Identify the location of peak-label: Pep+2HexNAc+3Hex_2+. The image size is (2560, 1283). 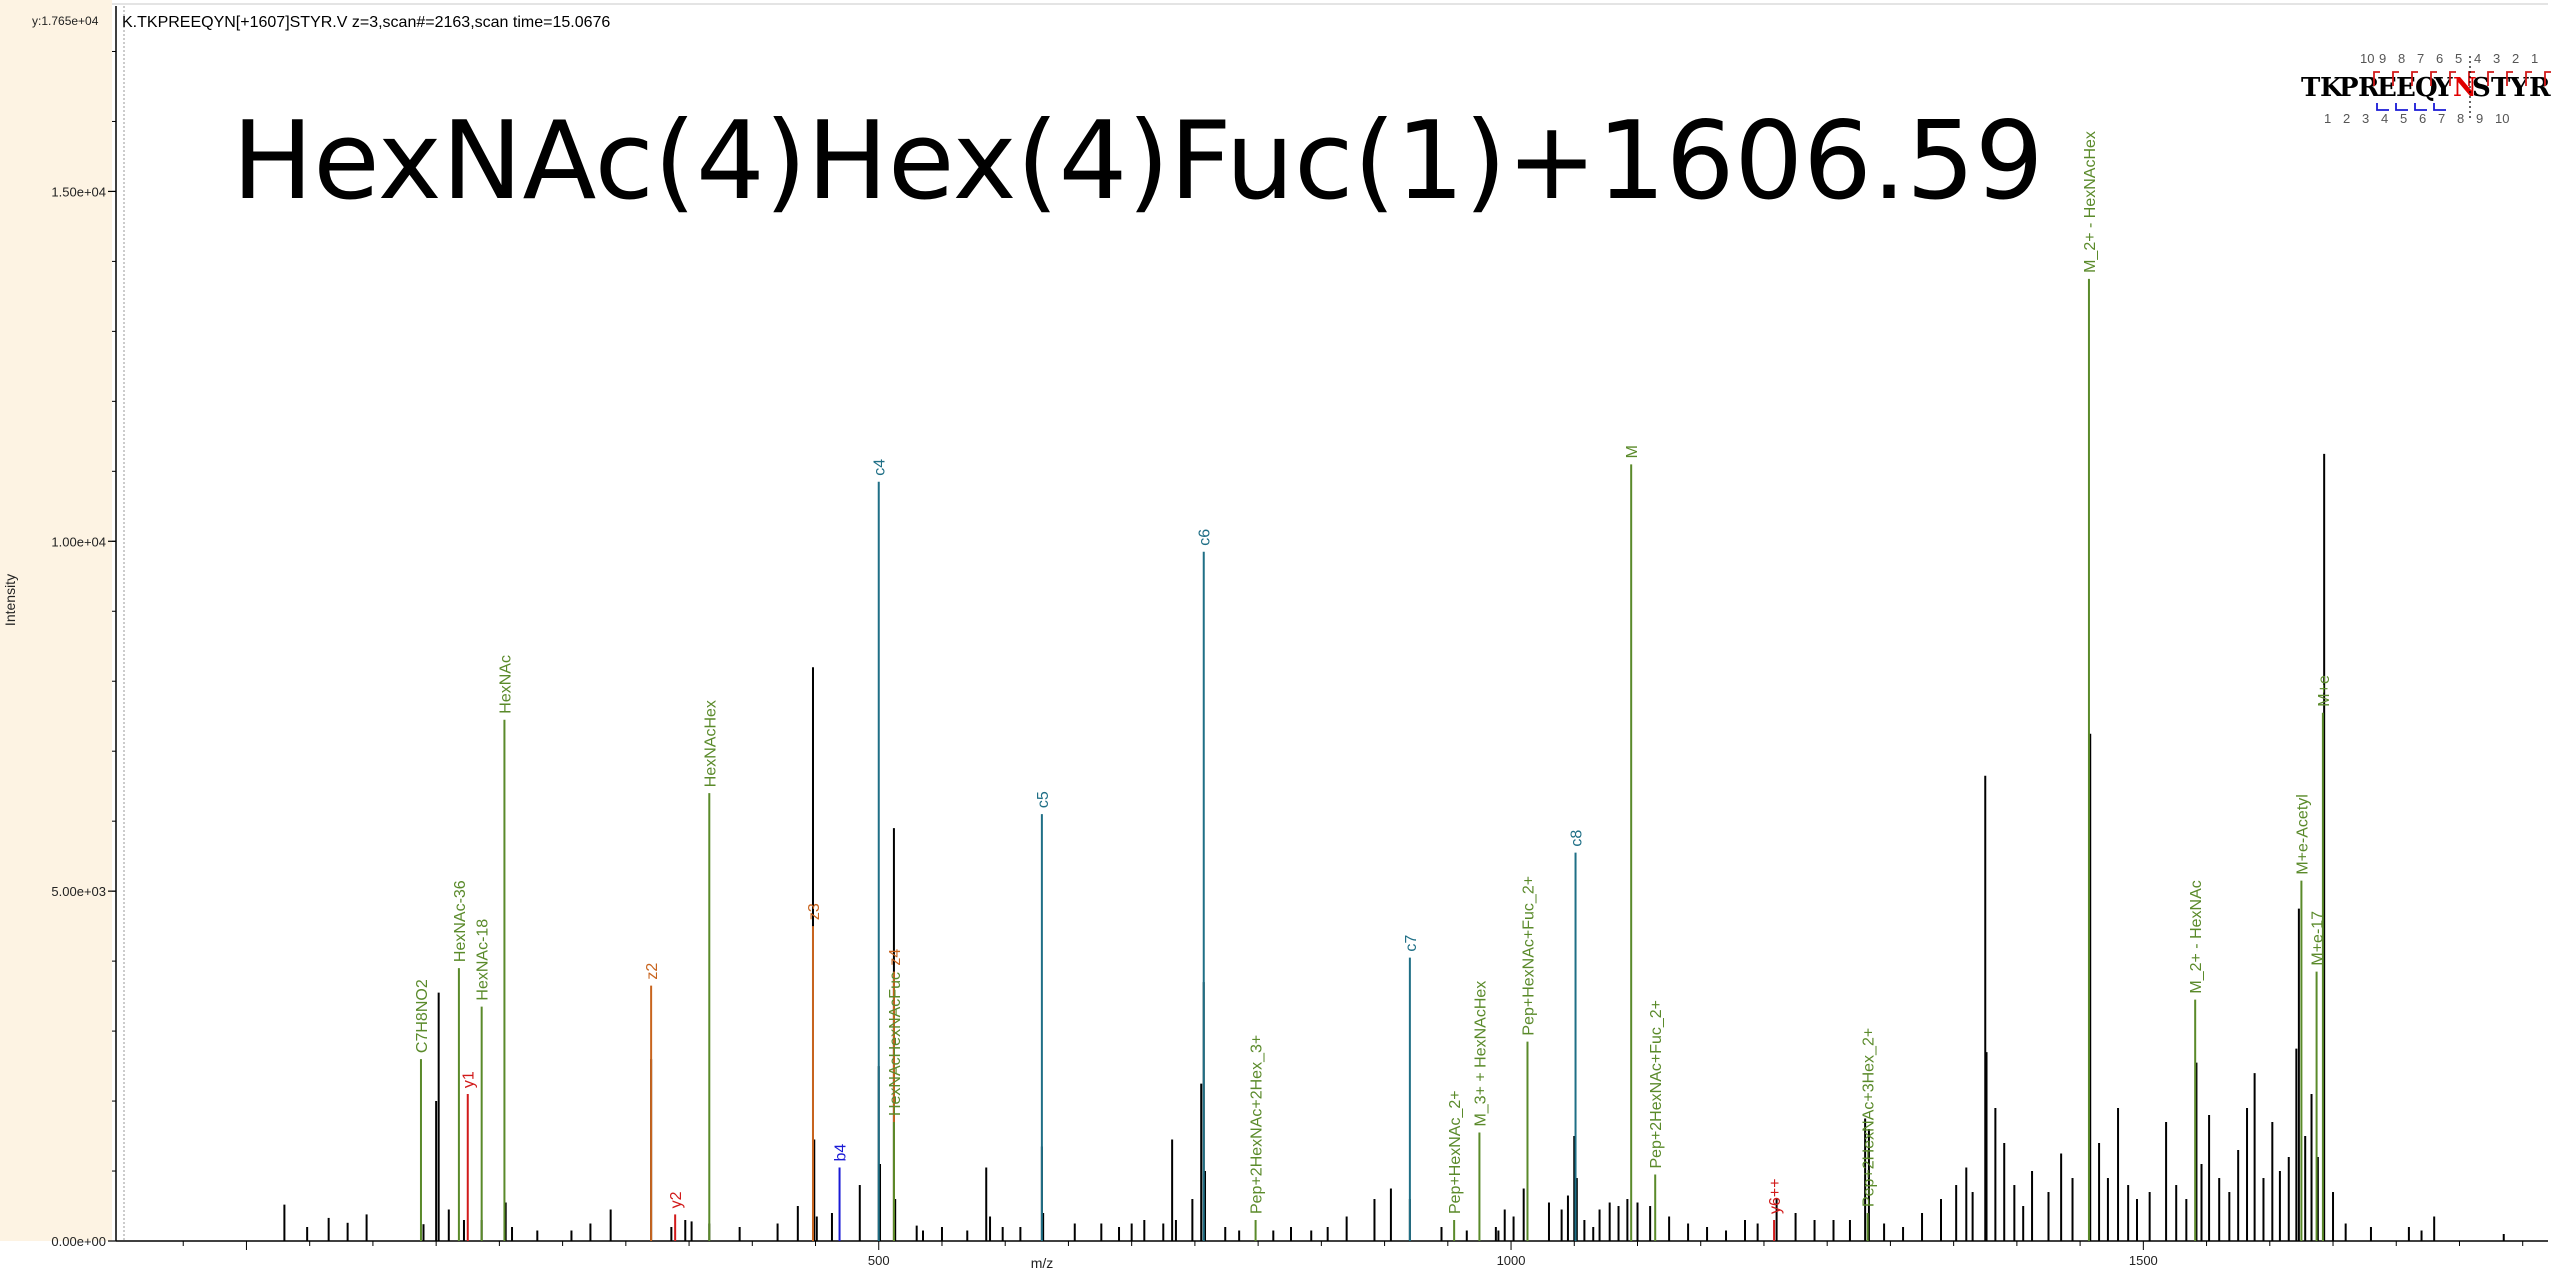
(1869, 1117).